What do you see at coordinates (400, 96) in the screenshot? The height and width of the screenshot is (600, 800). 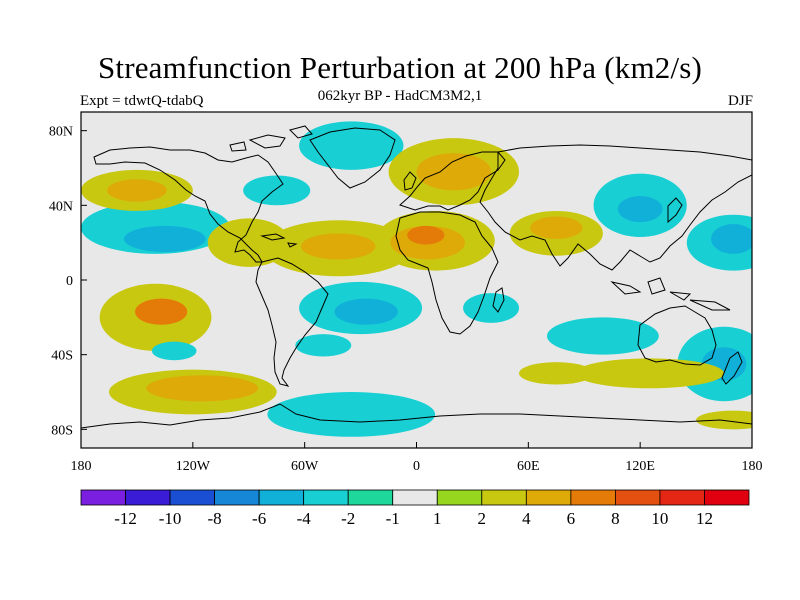 I see `model-label: 062kyr BP - HadCM3M2,1` at bounding box center [400, 96].